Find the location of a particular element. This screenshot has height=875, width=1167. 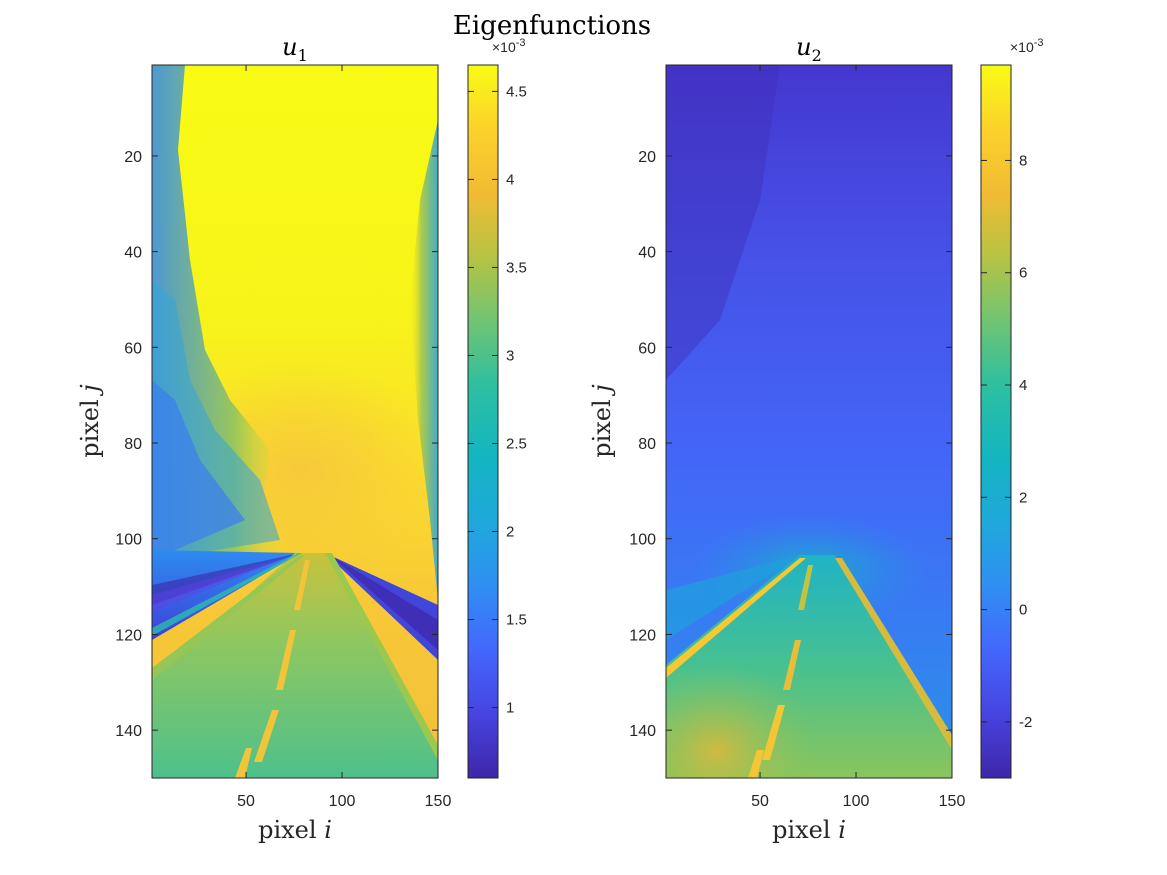

colorbar-u2 is located at coordinates (996, 421).